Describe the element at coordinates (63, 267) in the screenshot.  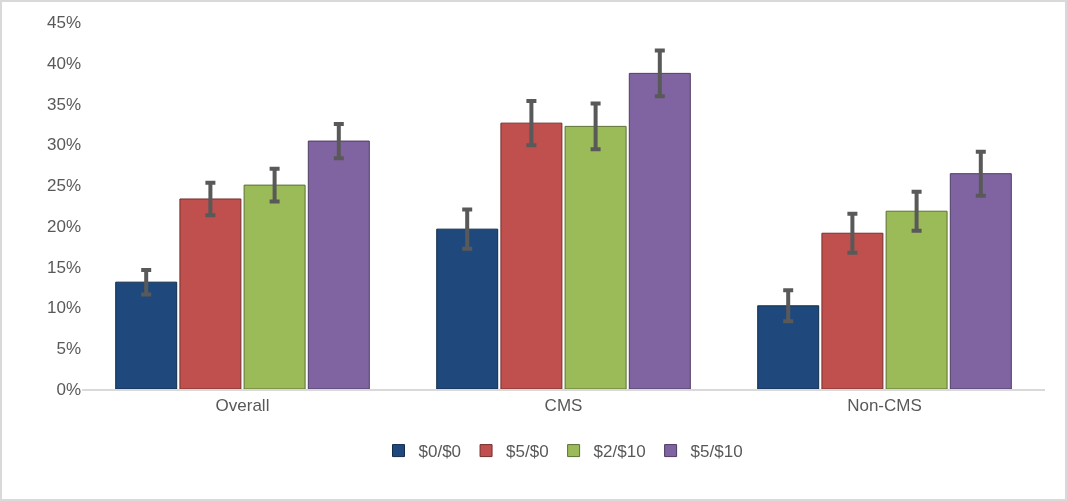
I see `y-tick-label: 15%` at that location.